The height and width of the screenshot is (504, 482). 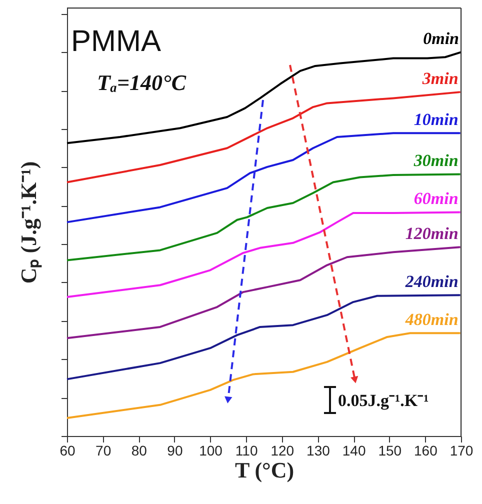 What do you see at coordinates (462, 450) in the screenshot?
I see `x-tick-label: 170` at bounding box center [462, 450].